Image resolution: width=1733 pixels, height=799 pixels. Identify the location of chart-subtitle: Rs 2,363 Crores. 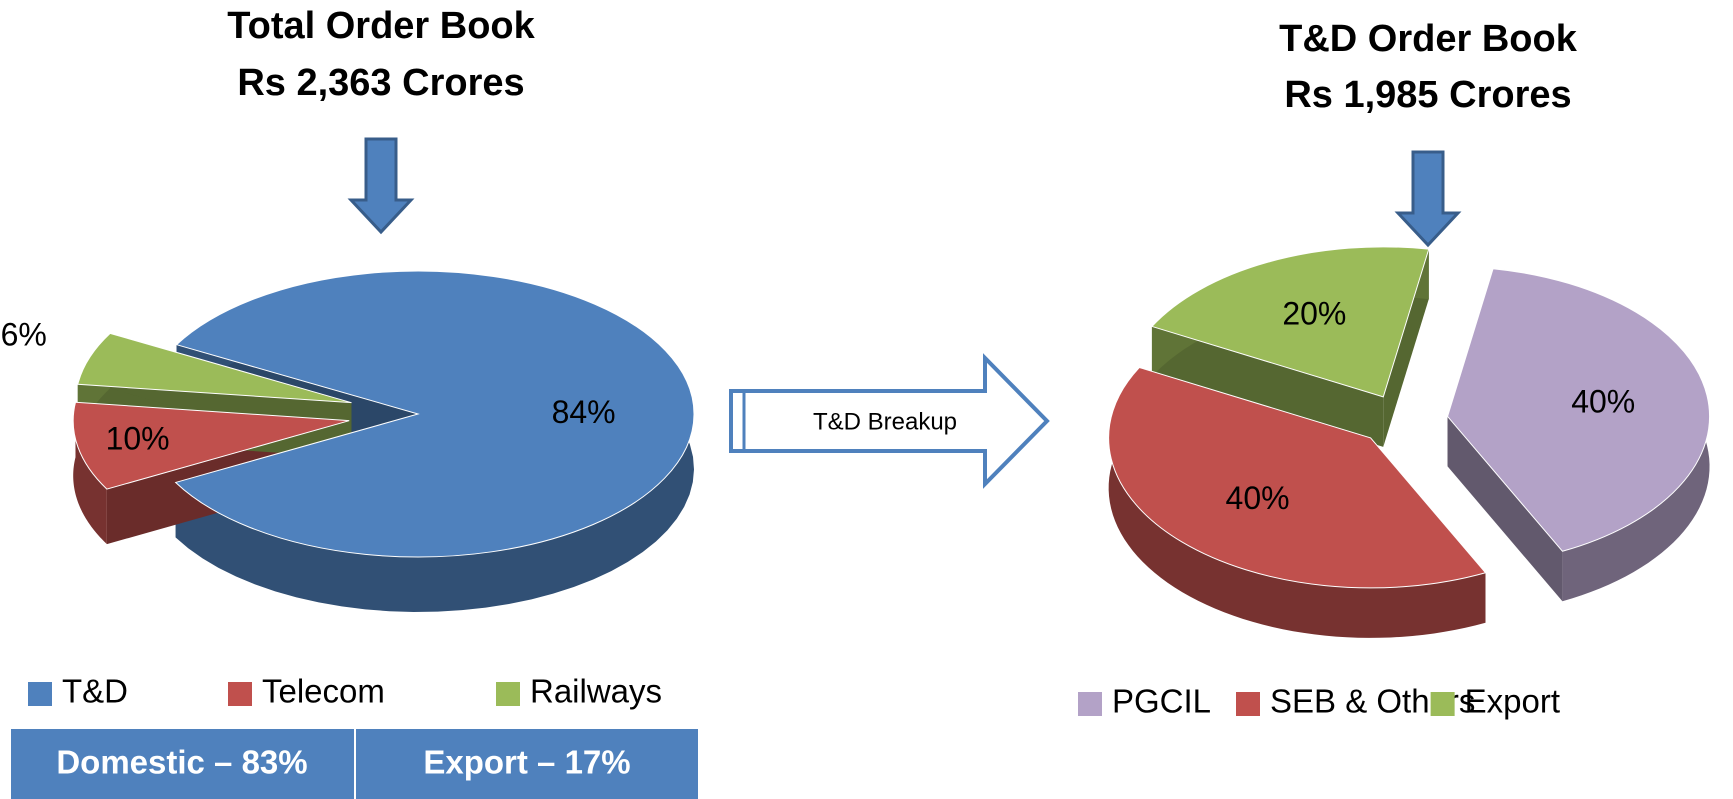
(380, 83).